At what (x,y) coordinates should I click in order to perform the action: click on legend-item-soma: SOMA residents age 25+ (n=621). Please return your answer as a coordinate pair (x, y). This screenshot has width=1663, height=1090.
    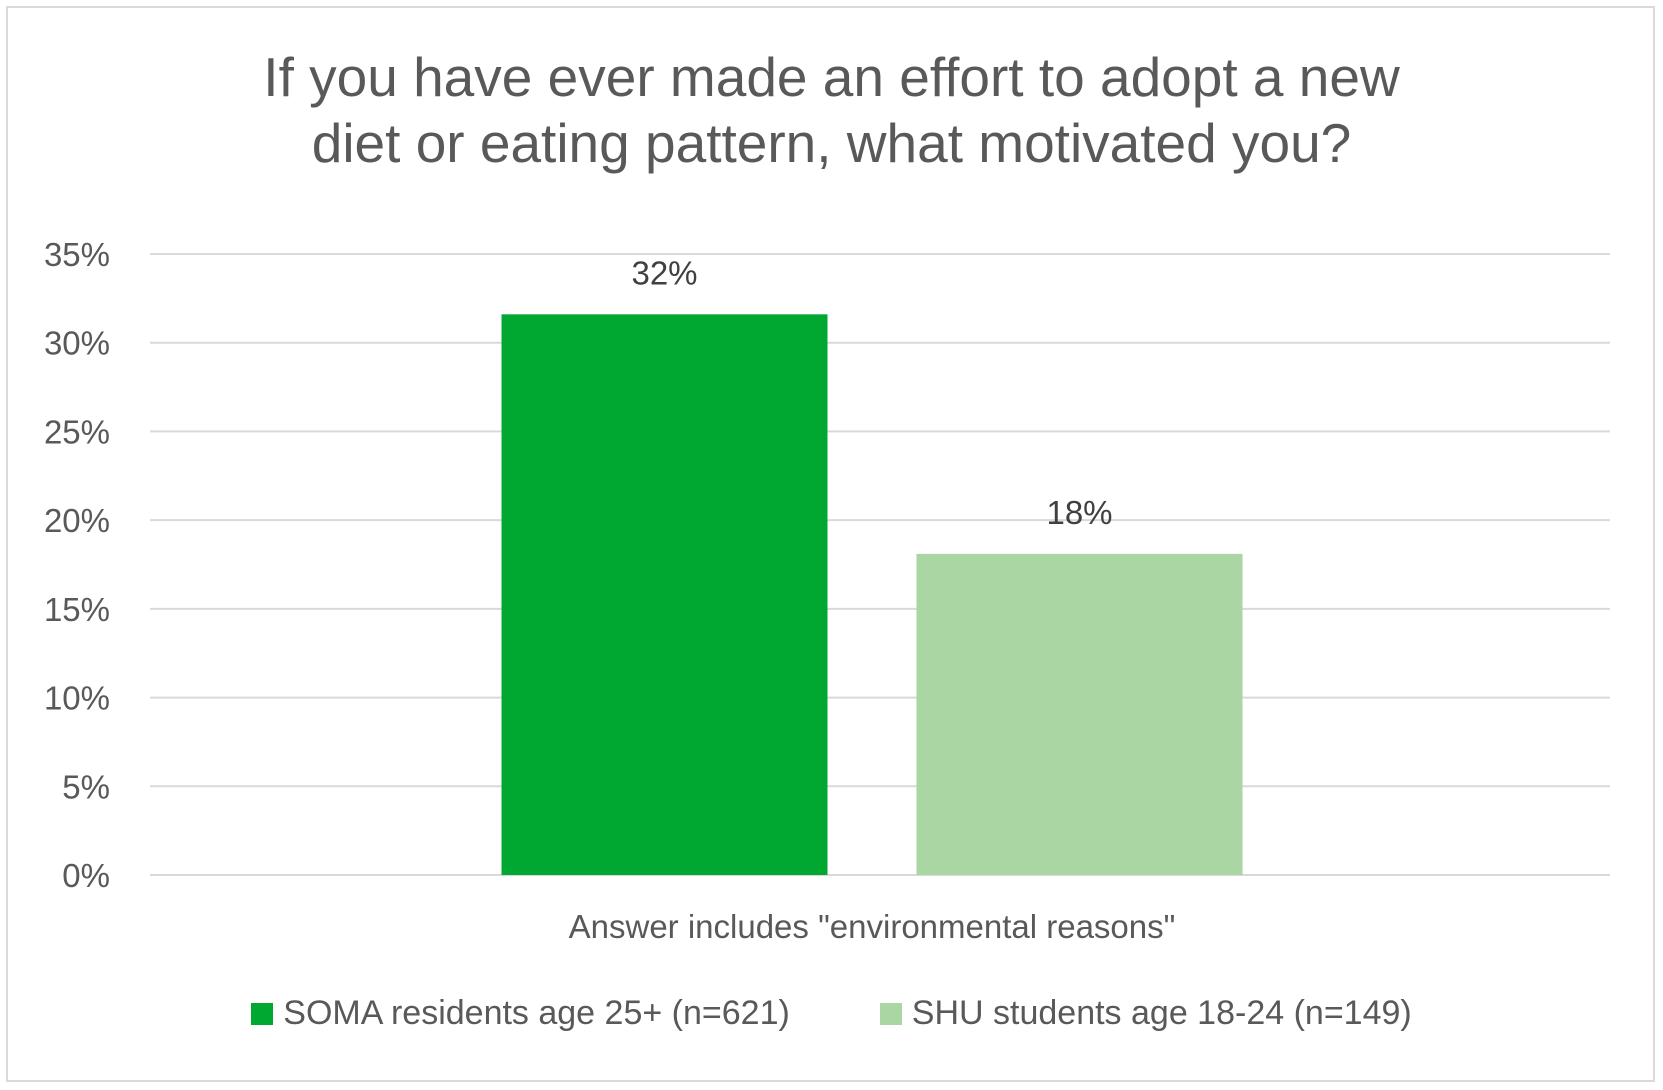
    Looking at the image, I should click on (520, 1013).